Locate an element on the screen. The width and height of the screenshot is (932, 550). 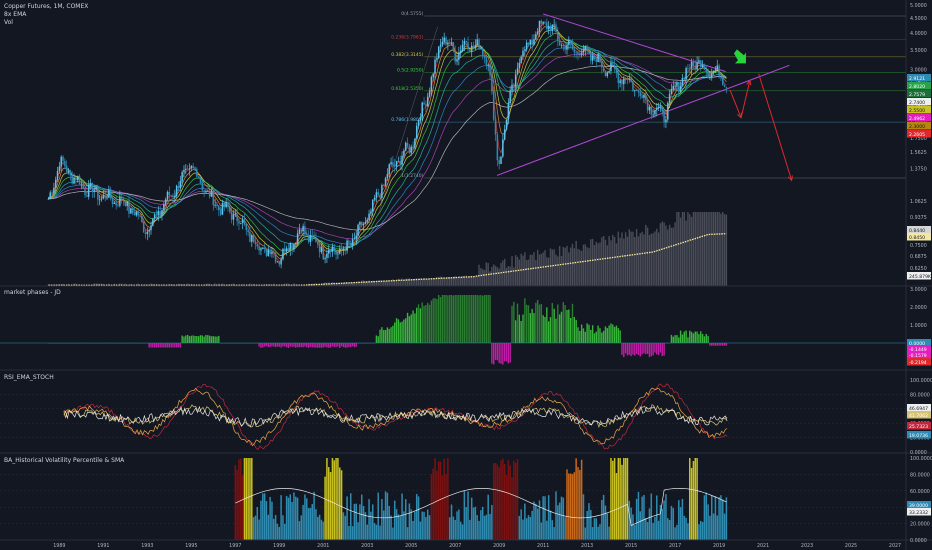
rsi-pane-label: RSI_EMA_STOCH is located at coordinates (29, 377).